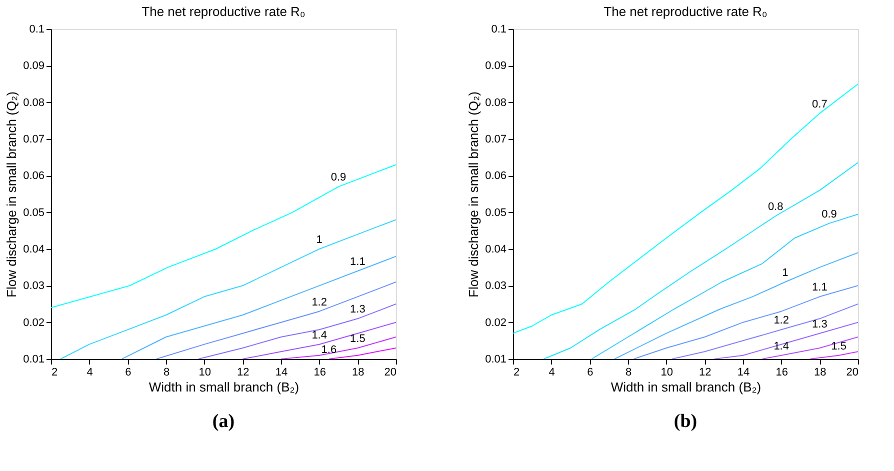 The width and height of the screenshot is (894, 471). I want to click on text: (a), so click(223, 421).